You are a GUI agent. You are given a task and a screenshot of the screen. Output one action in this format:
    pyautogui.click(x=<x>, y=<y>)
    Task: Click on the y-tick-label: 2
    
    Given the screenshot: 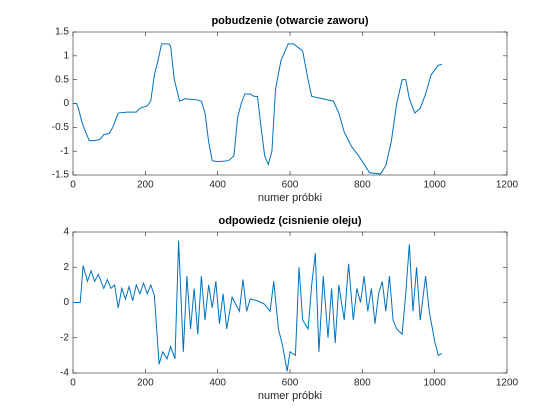 What is the action you would take?
    pyautogui.click(x=66, y=267)
    